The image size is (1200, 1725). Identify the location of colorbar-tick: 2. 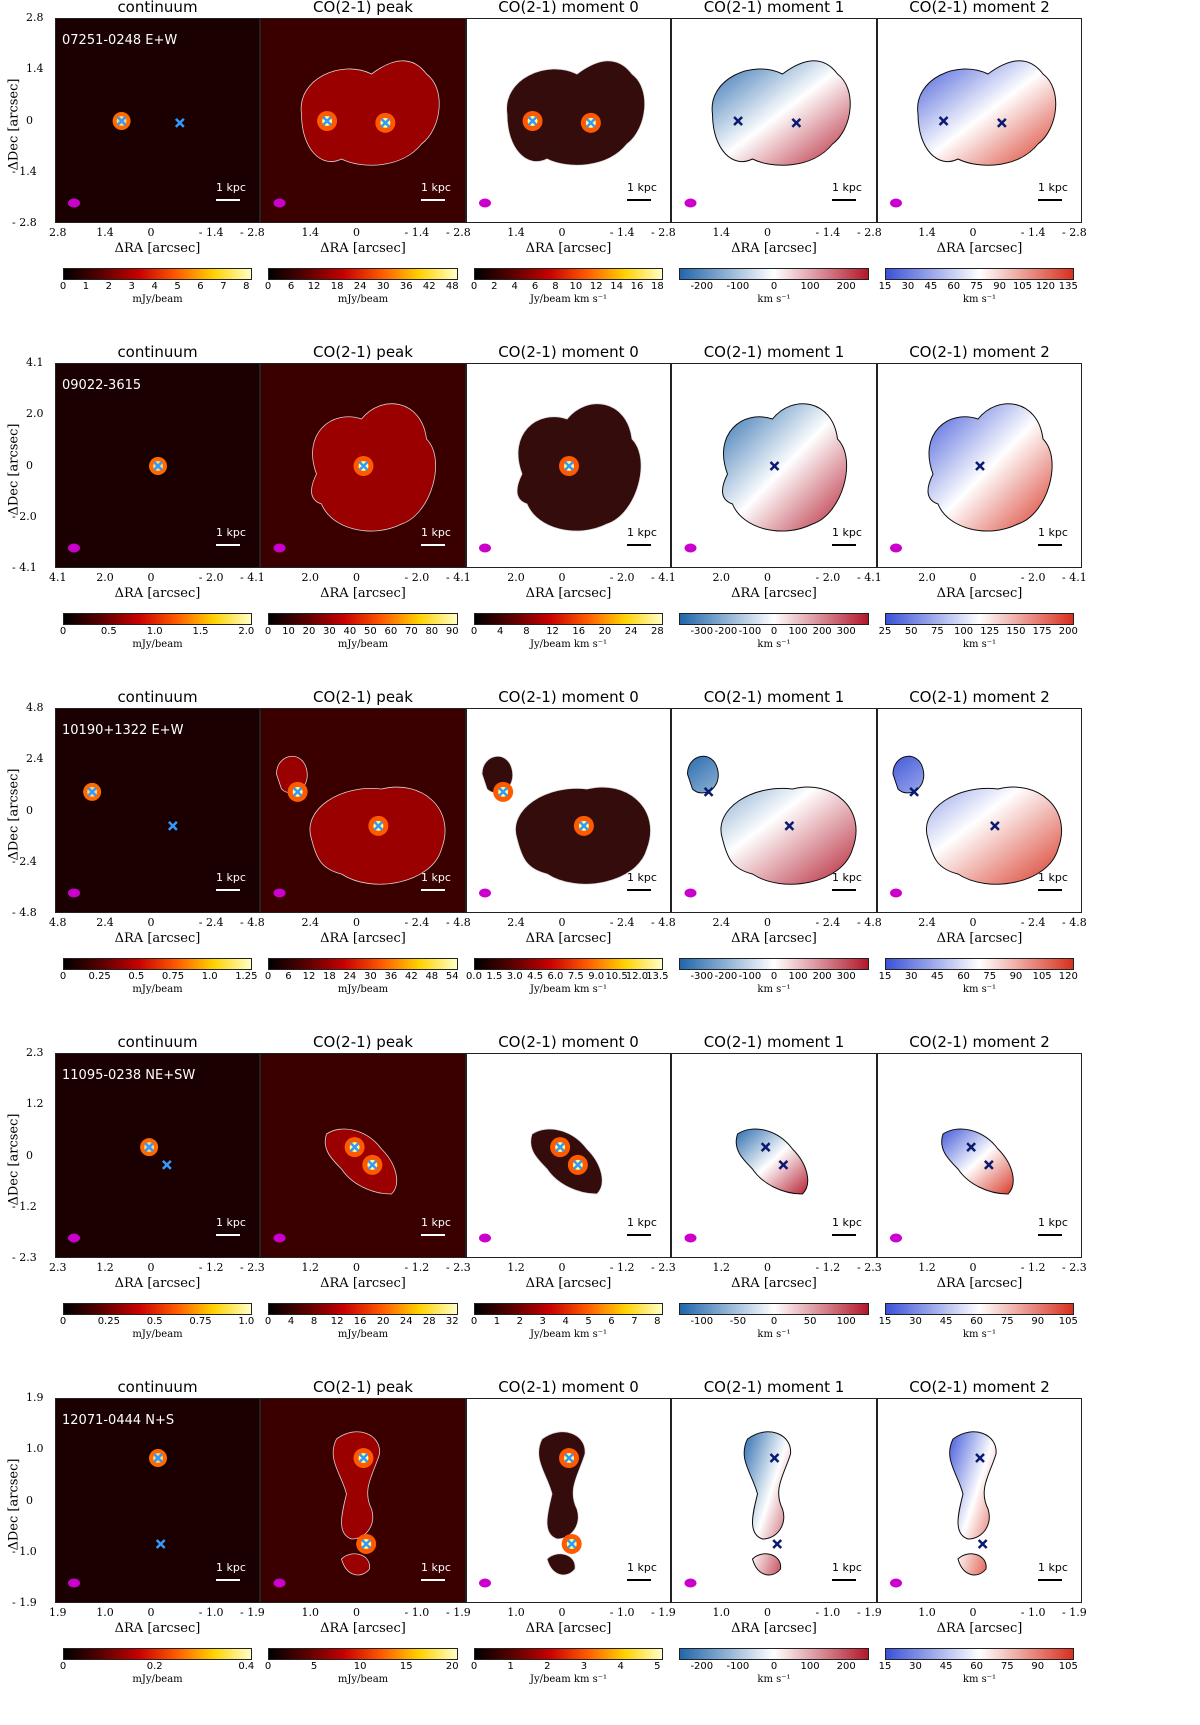
(109, 286).